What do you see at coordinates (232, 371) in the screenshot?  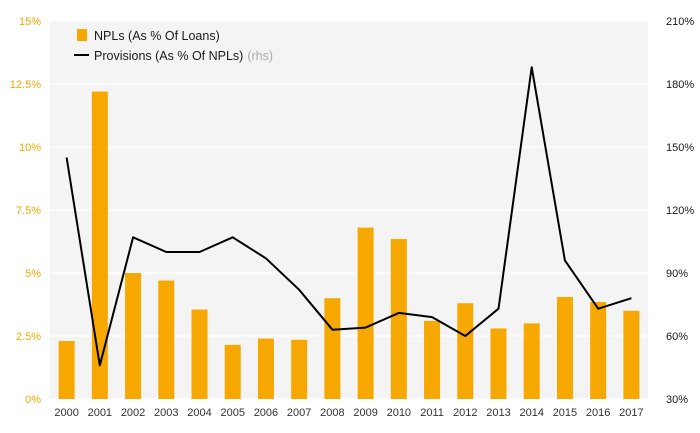 I see `bar-2005` at bounding box center [232, 371].